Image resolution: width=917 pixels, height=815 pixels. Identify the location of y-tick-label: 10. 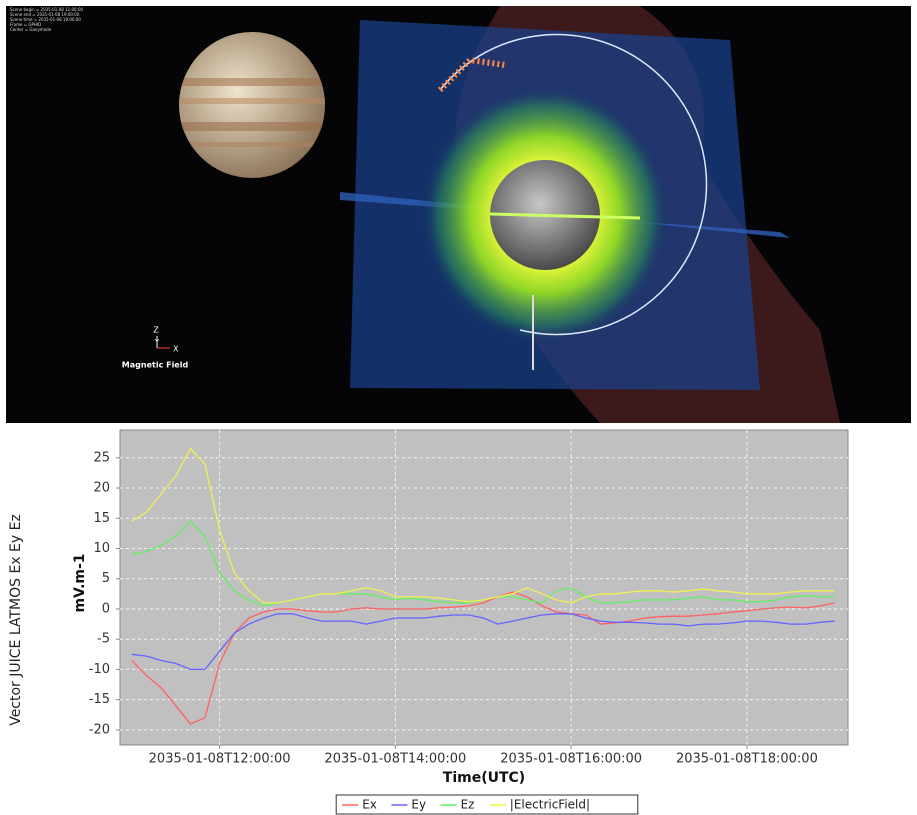
(101, 548).